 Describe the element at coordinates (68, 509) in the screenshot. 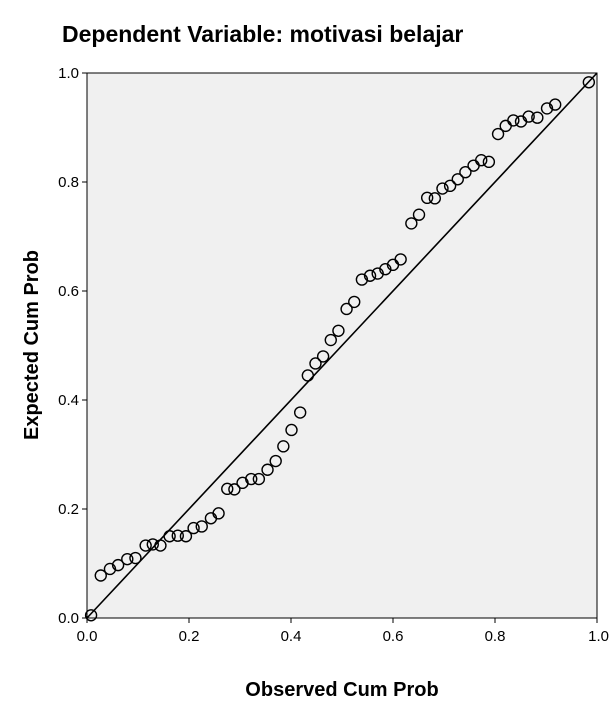

I see `y-tick-label: 0.2` at that location.